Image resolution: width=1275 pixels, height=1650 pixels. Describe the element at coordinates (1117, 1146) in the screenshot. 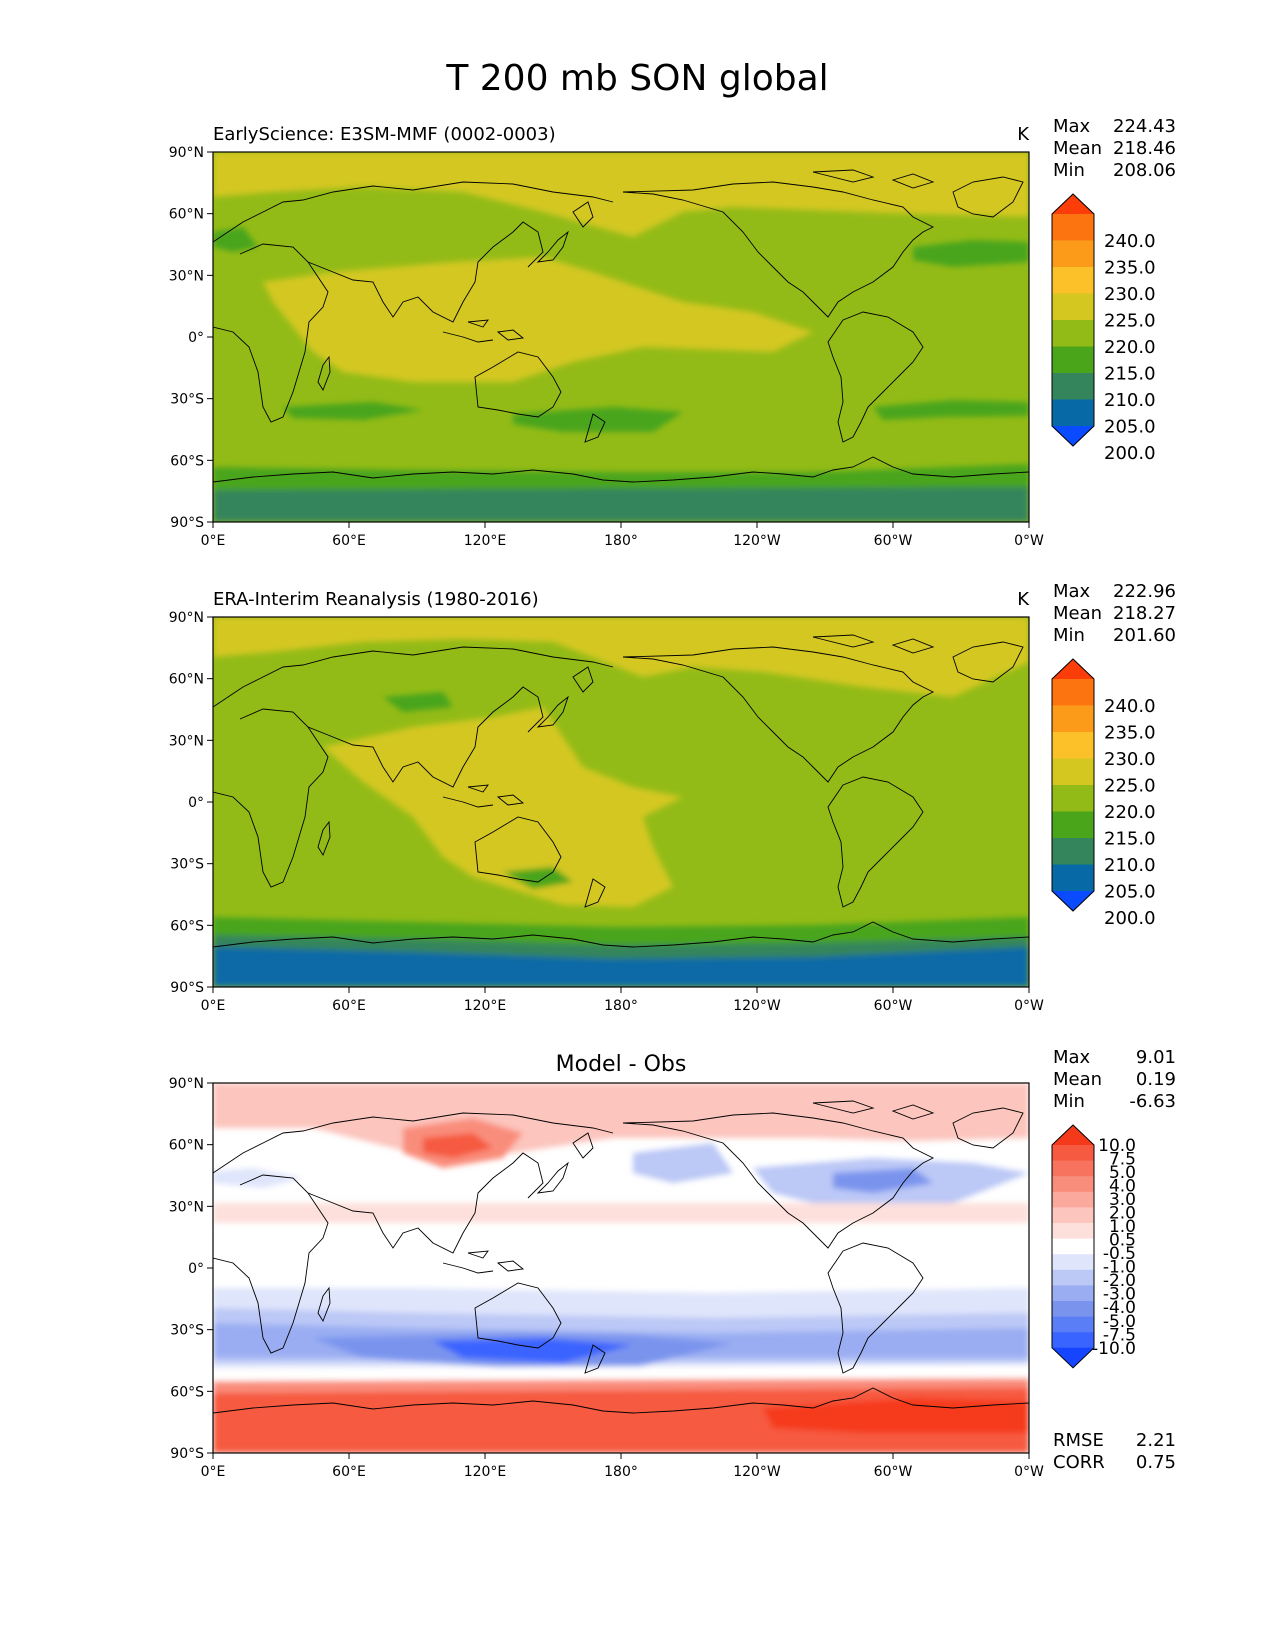

I see `colorbar-label: 10.0` at that location.